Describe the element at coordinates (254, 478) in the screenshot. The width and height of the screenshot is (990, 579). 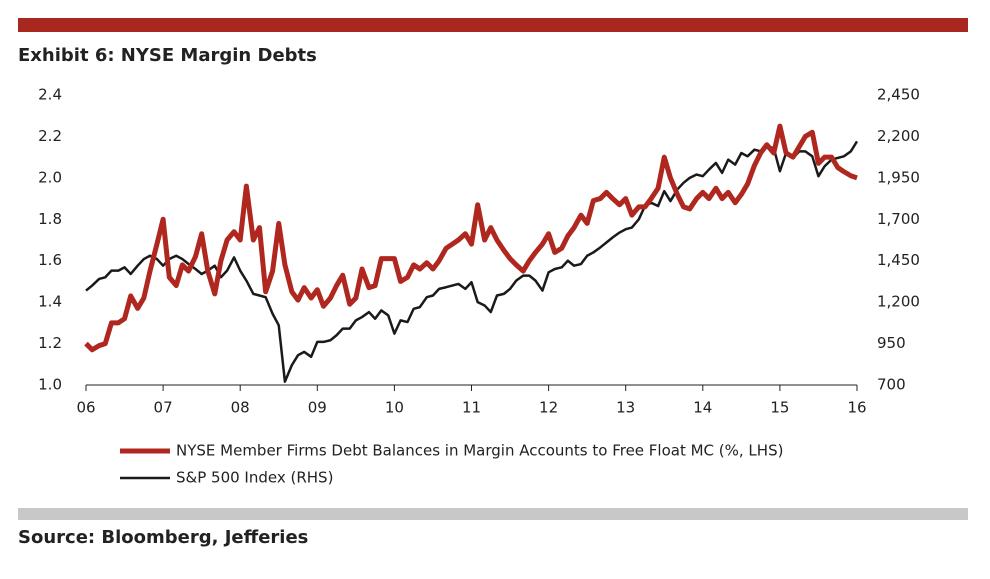
I see `legend-label: S&P 500 Index (RHS)` at that location.